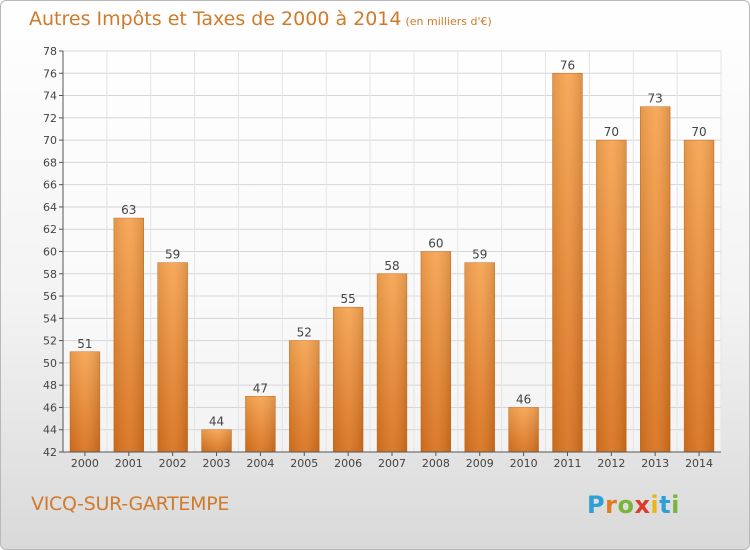 The image size is (750, 550). I want to click on y-tick-label: 54, so click(50, 318).